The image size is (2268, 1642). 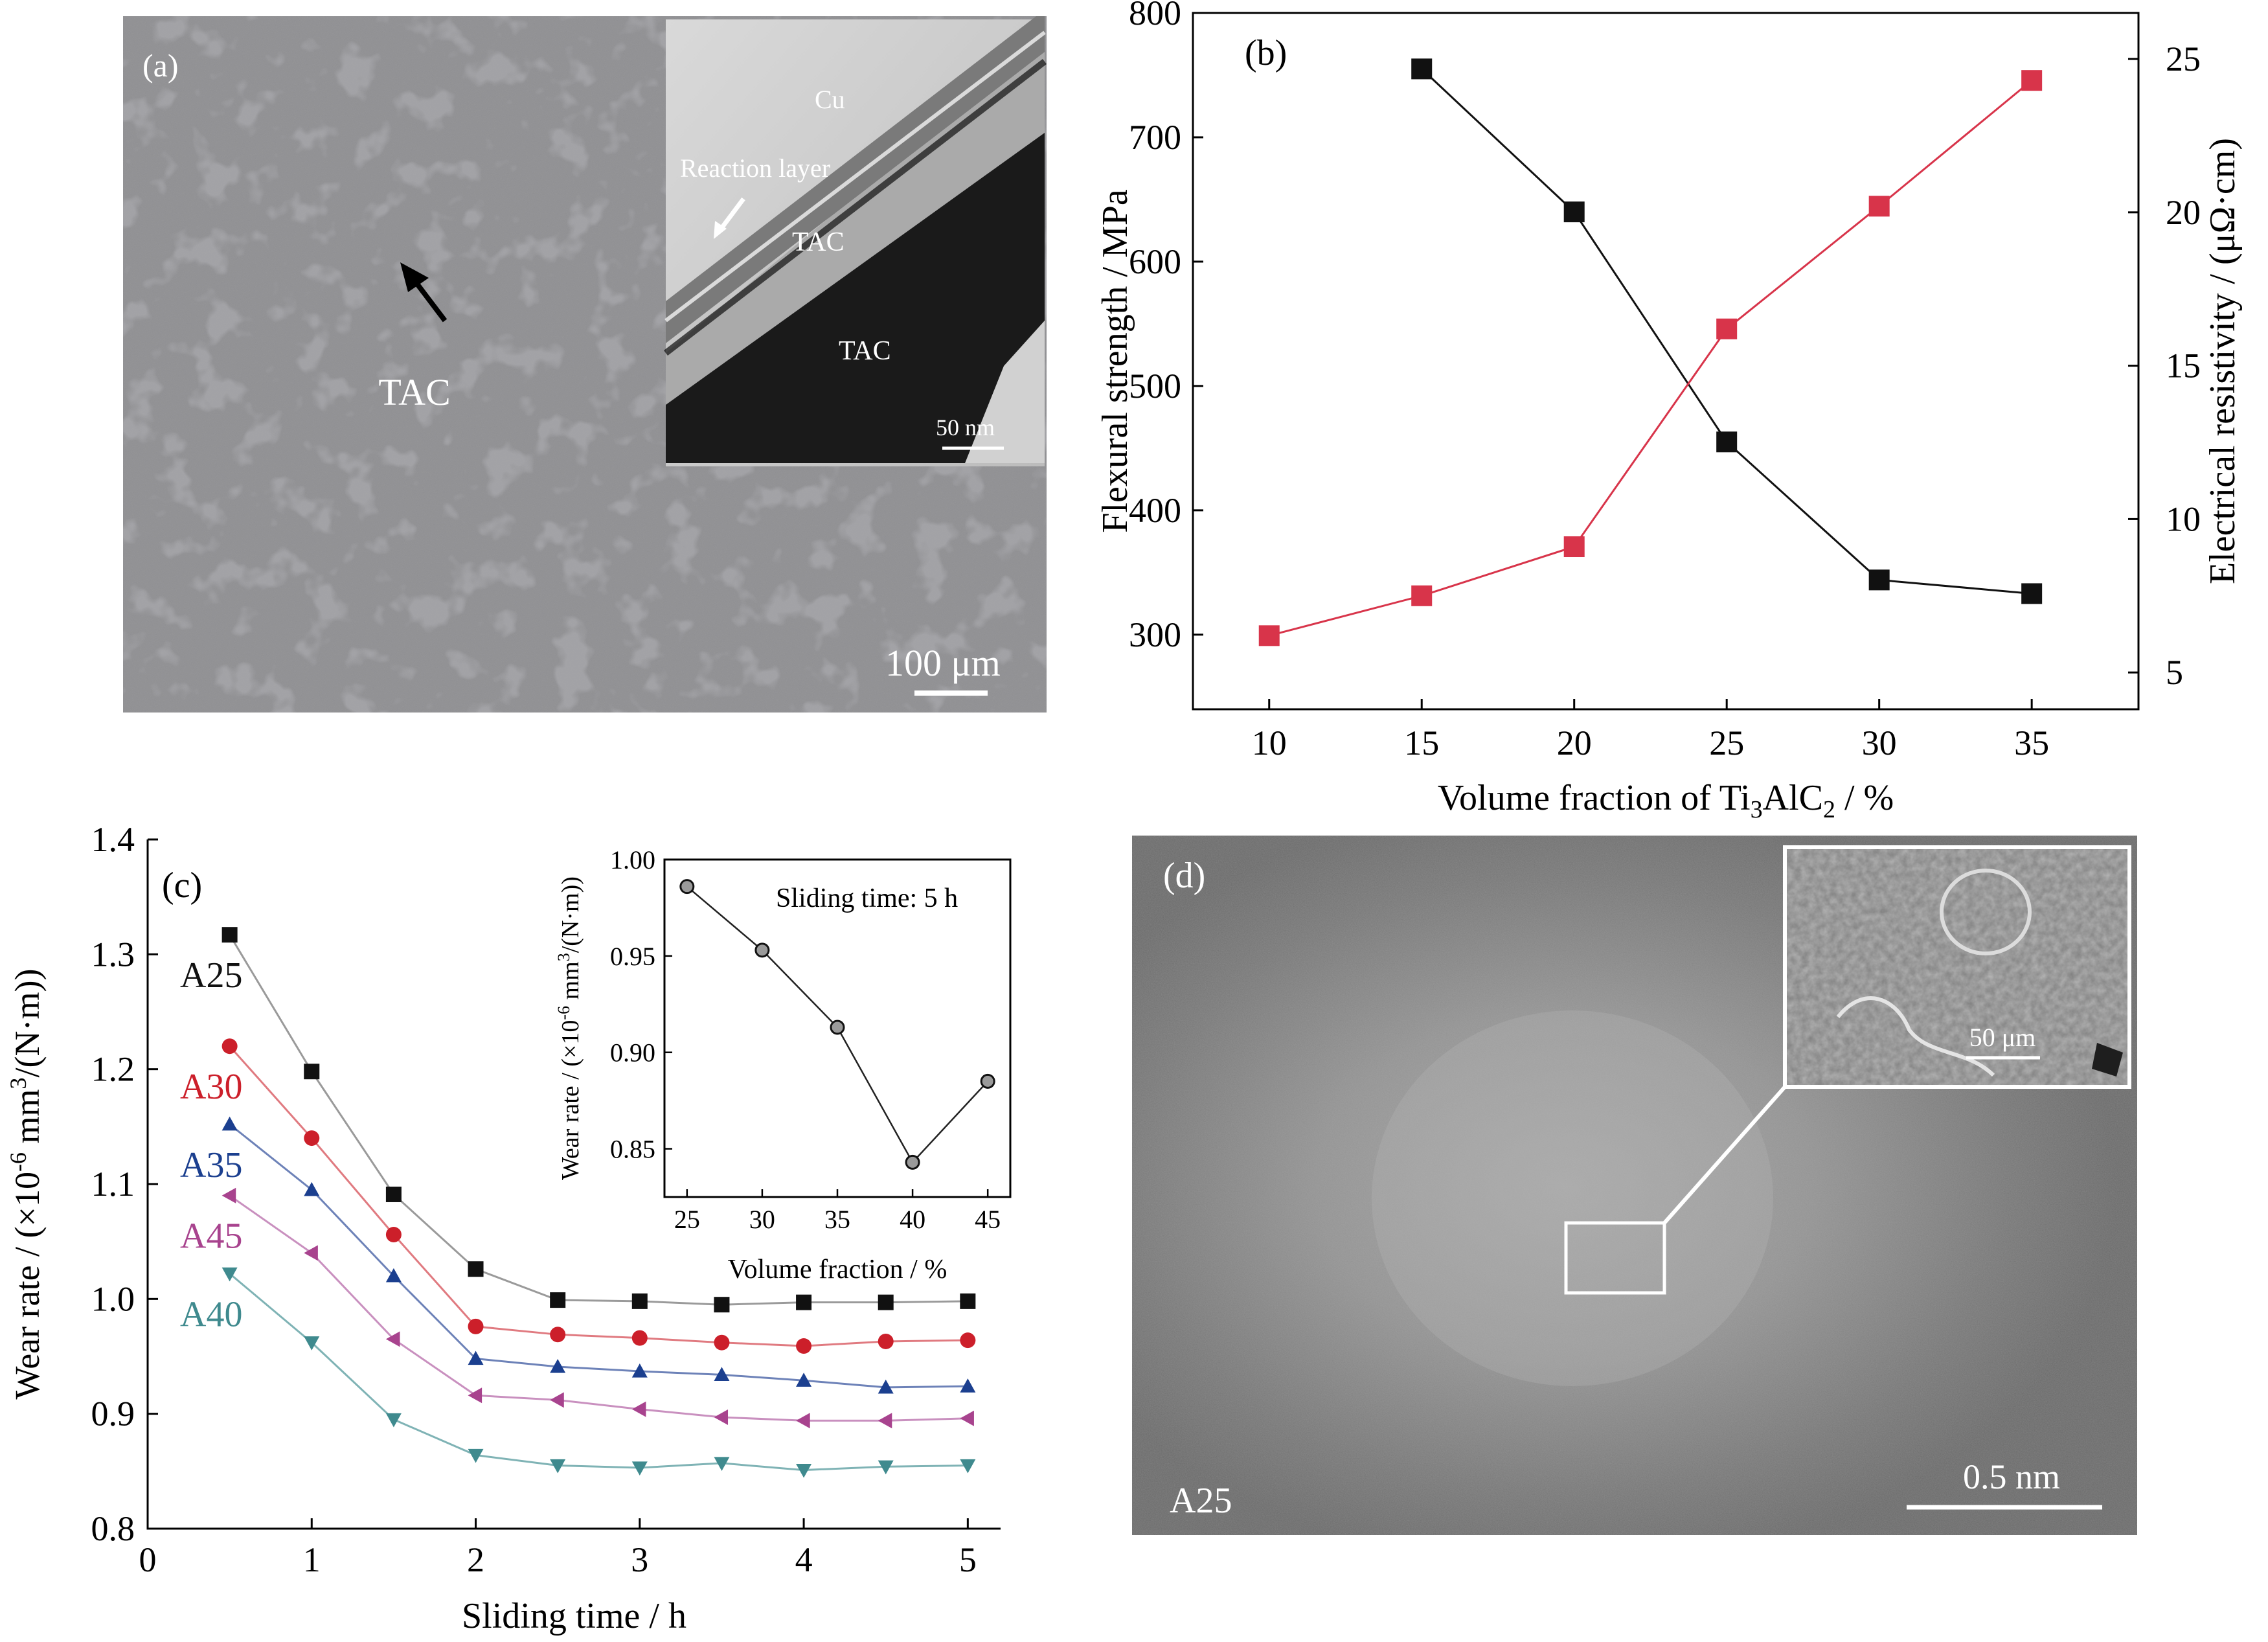 What do you see at coordinates (1155, 137) in the screenshot?
I see `chart-b-y-tick-label: 700` at bounding box center [1155, 137].